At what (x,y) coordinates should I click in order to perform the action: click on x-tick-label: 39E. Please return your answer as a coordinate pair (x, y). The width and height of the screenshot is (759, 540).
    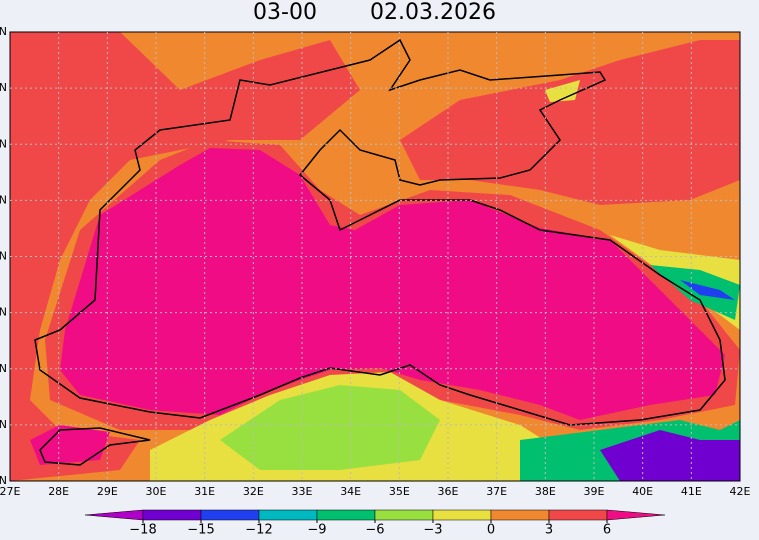
    Looking at the image, I should click on (594, 491).